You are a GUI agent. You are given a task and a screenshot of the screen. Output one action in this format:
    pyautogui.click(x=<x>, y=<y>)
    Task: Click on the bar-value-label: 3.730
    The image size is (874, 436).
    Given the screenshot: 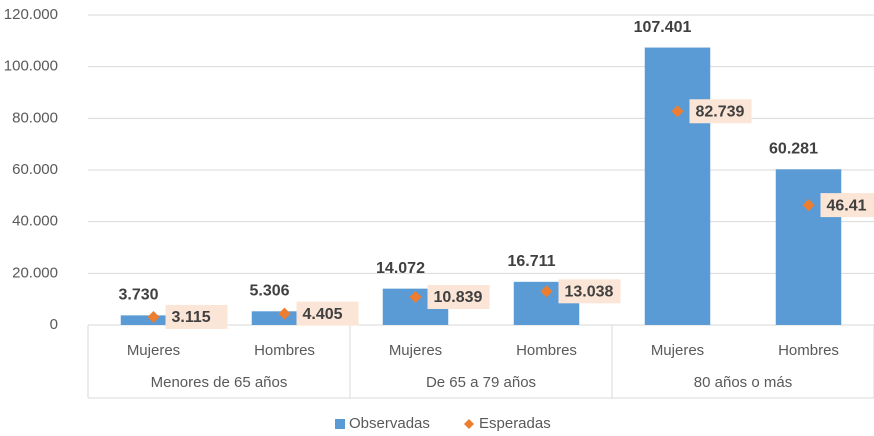 What is the action you would take?
    pyautogui.click(x=138, y=295)
    